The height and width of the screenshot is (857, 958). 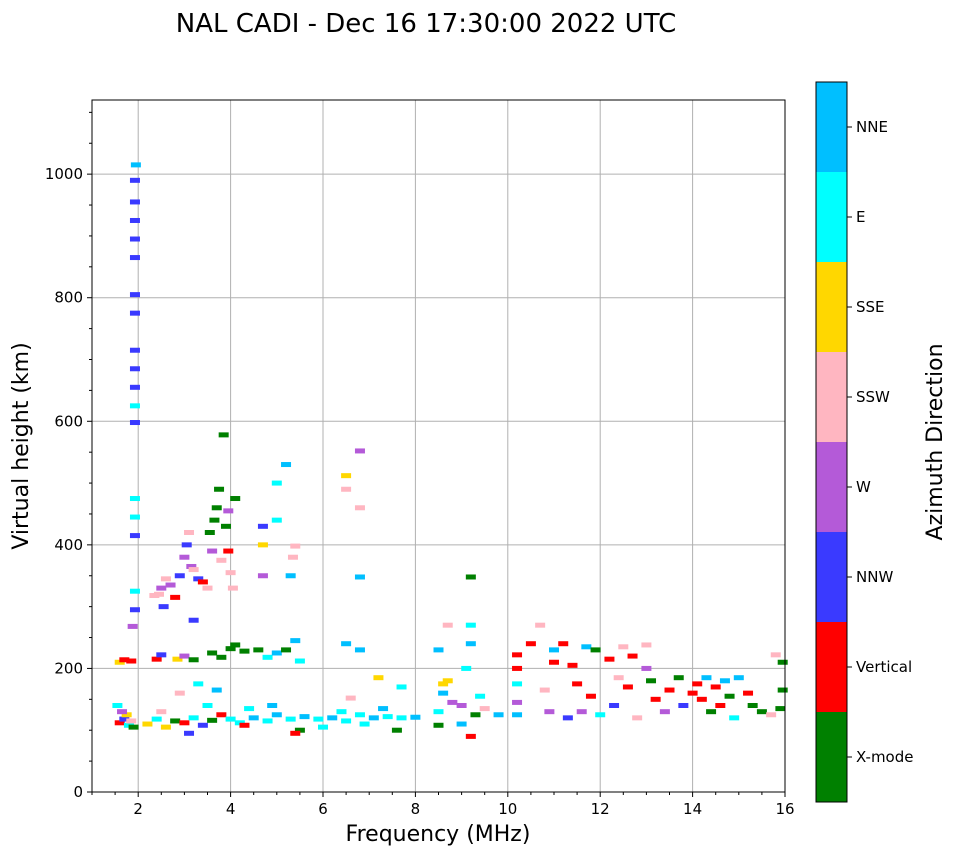 What do you see at coordinates (870, 307) in the screenshot?
I see `colorbar-tick-label: SSE` at bounding box center [870, 307].